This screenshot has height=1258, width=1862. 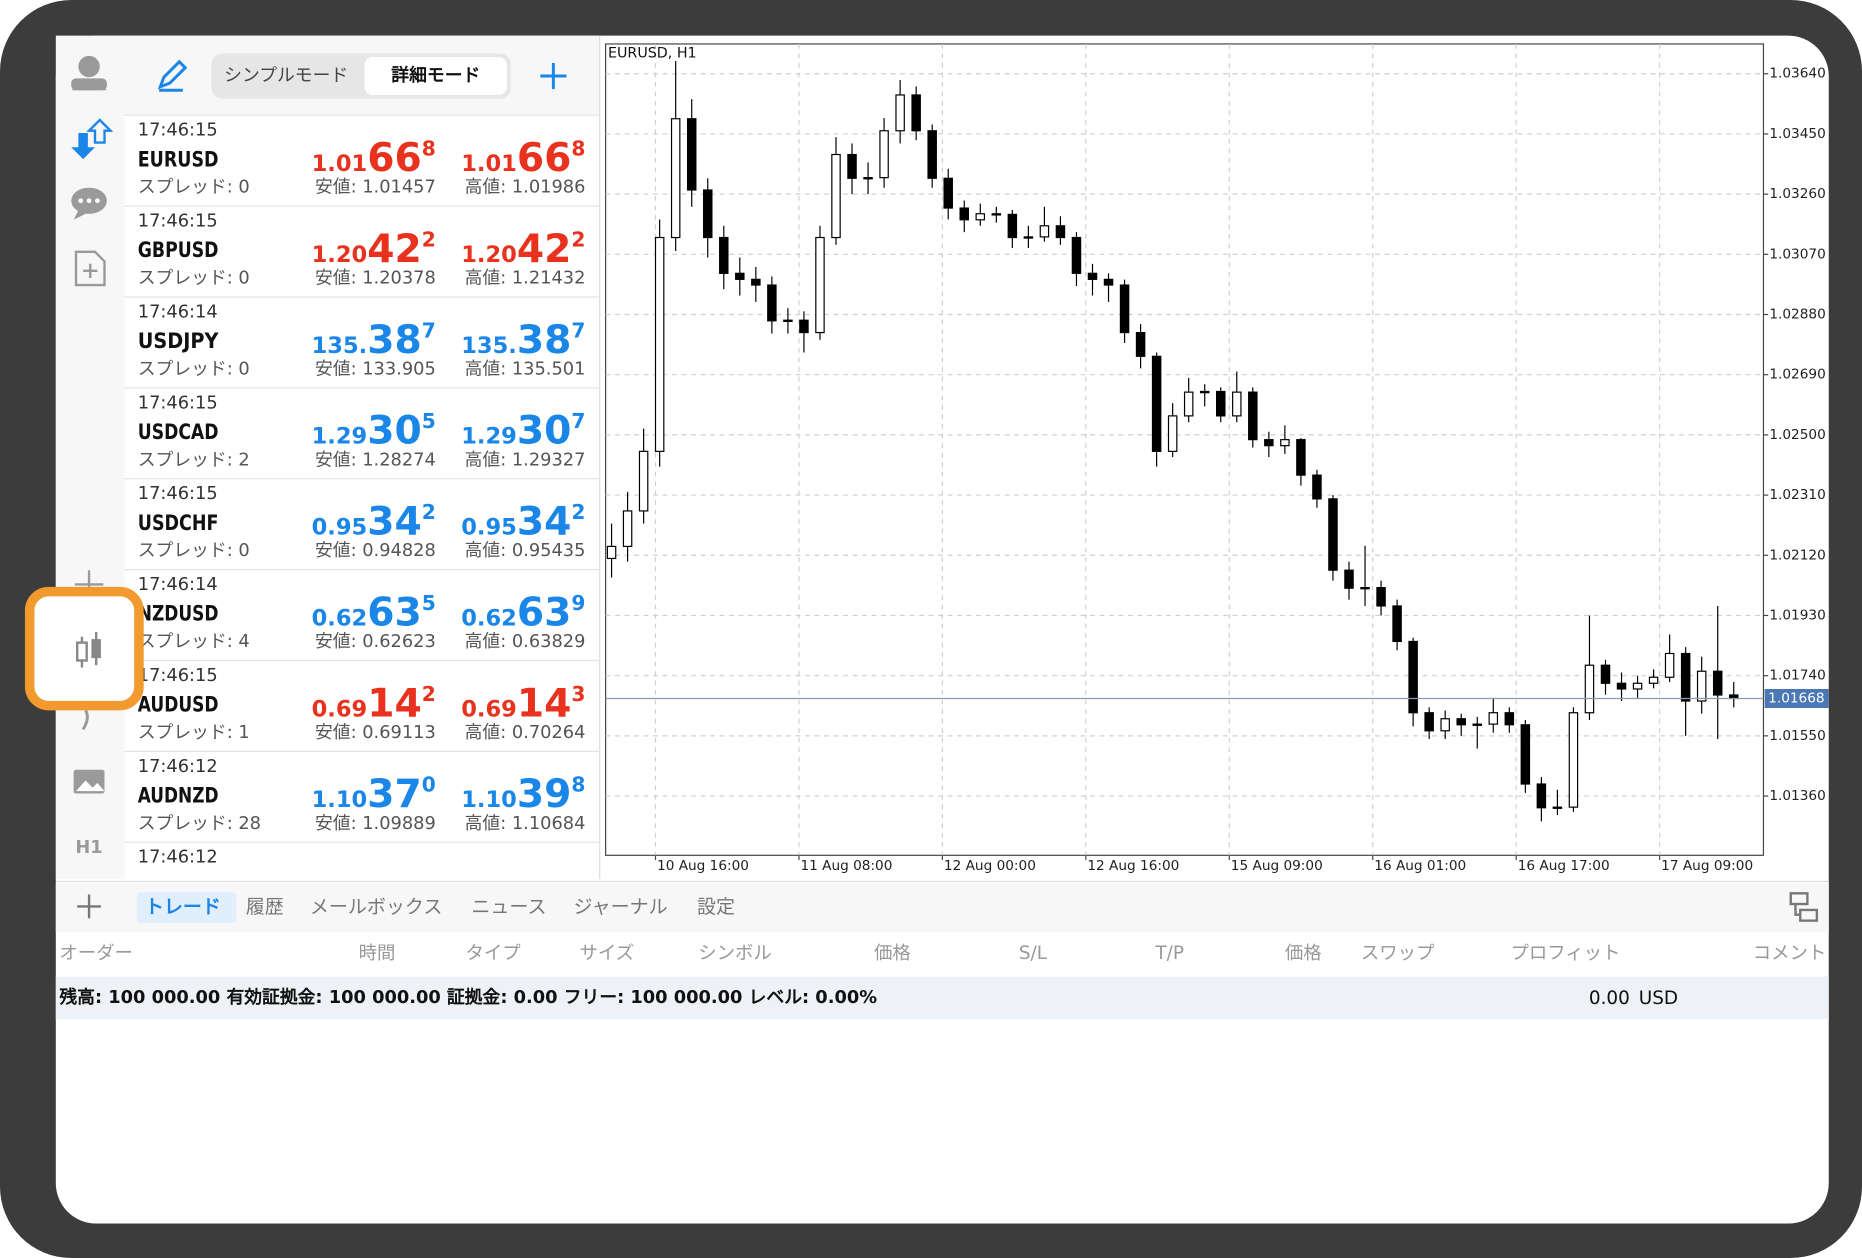 I want to click on quote-row: 17:46:12, so click(x=362, y=854).